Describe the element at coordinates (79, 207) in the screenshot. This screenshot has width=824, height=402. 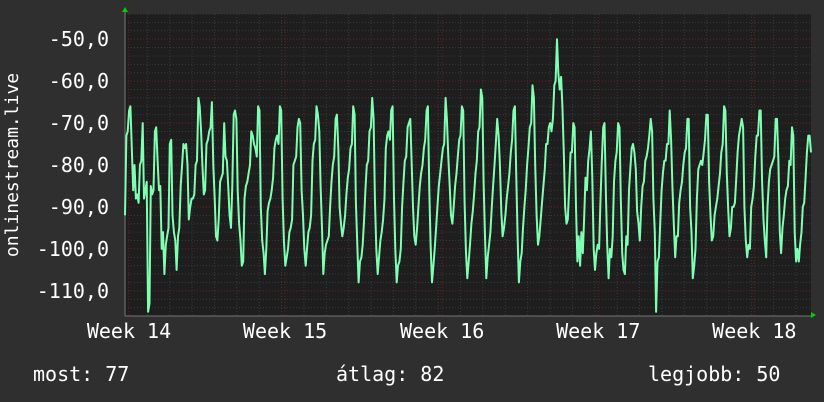
I see `y-tick-label: -90,0` at that location.